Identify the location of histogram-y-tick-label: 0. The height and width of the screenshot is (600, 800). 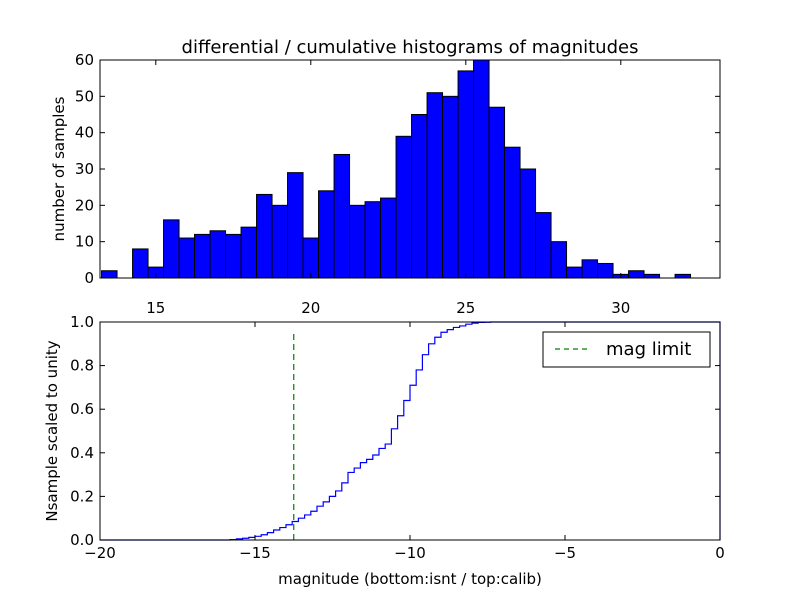
(89, 278).